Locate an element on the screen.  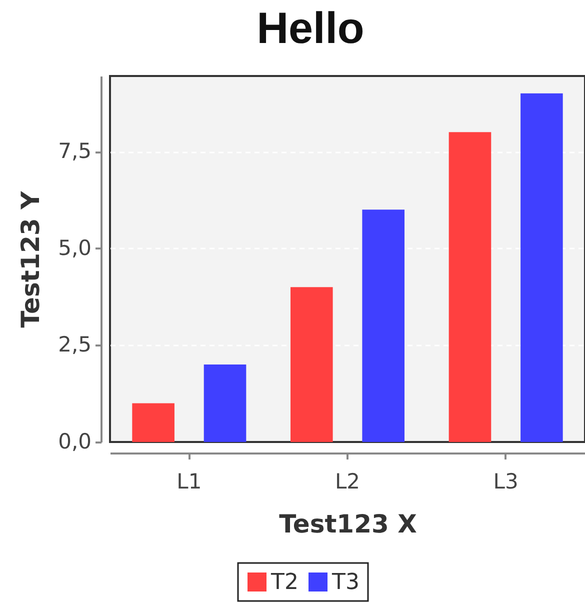
y-tick-label: 0,0 is located at coordinates (75, 442).